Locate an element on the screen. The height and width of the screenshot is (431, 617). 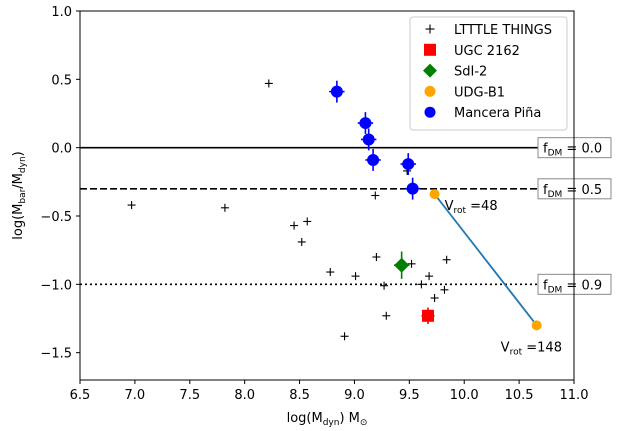
point-annotation-1: Vrot =148 is located at coordinates (531, 348).